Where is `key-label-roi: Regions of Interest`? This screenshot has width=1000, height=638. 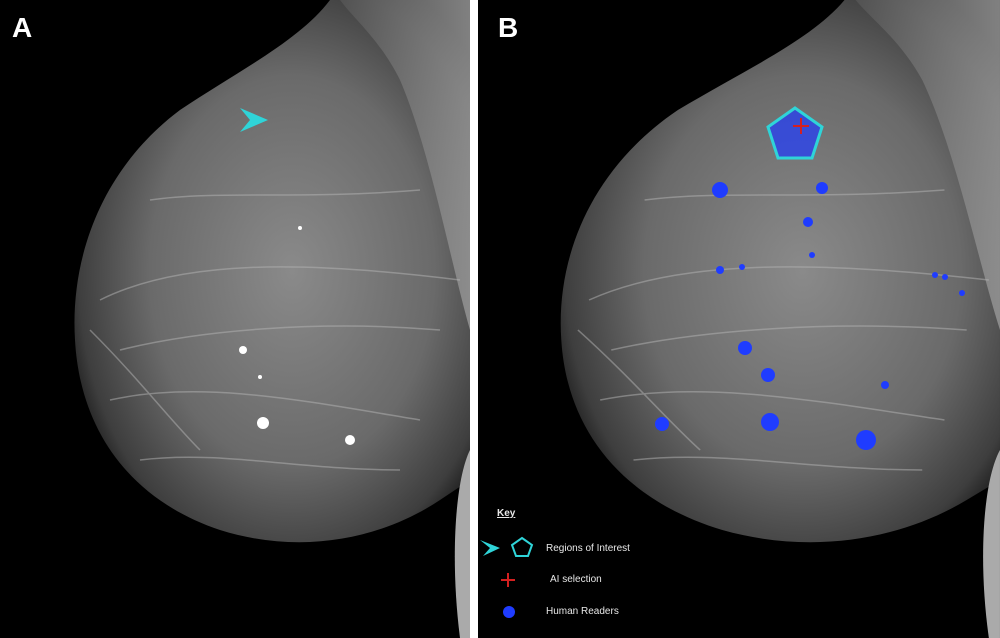 key-label-roi: Regions of Interest is located at coordinates (588, 548).